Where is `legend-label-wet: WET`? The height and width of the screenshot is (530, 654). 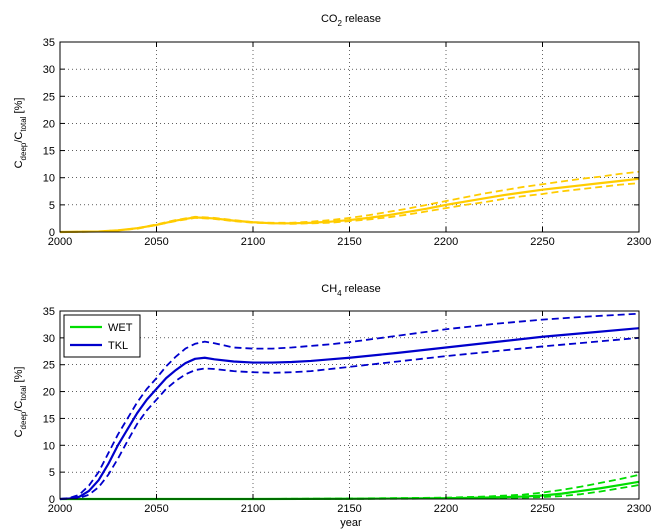 legend-label-wet: WET is located at coordinates (120, 328).